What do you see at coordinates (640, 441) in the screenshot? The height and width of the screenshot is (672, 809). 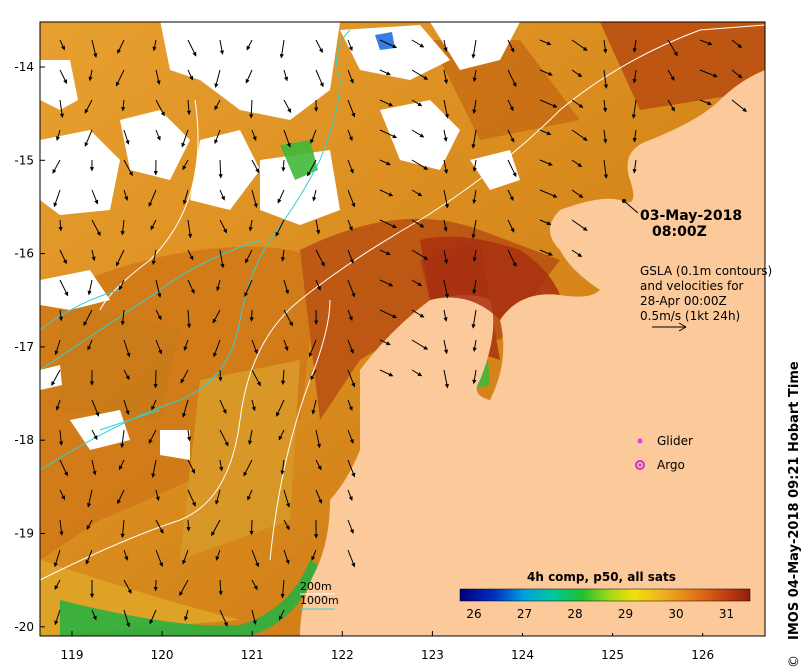 I see `glider-icon` at bounding box center [640, 441].